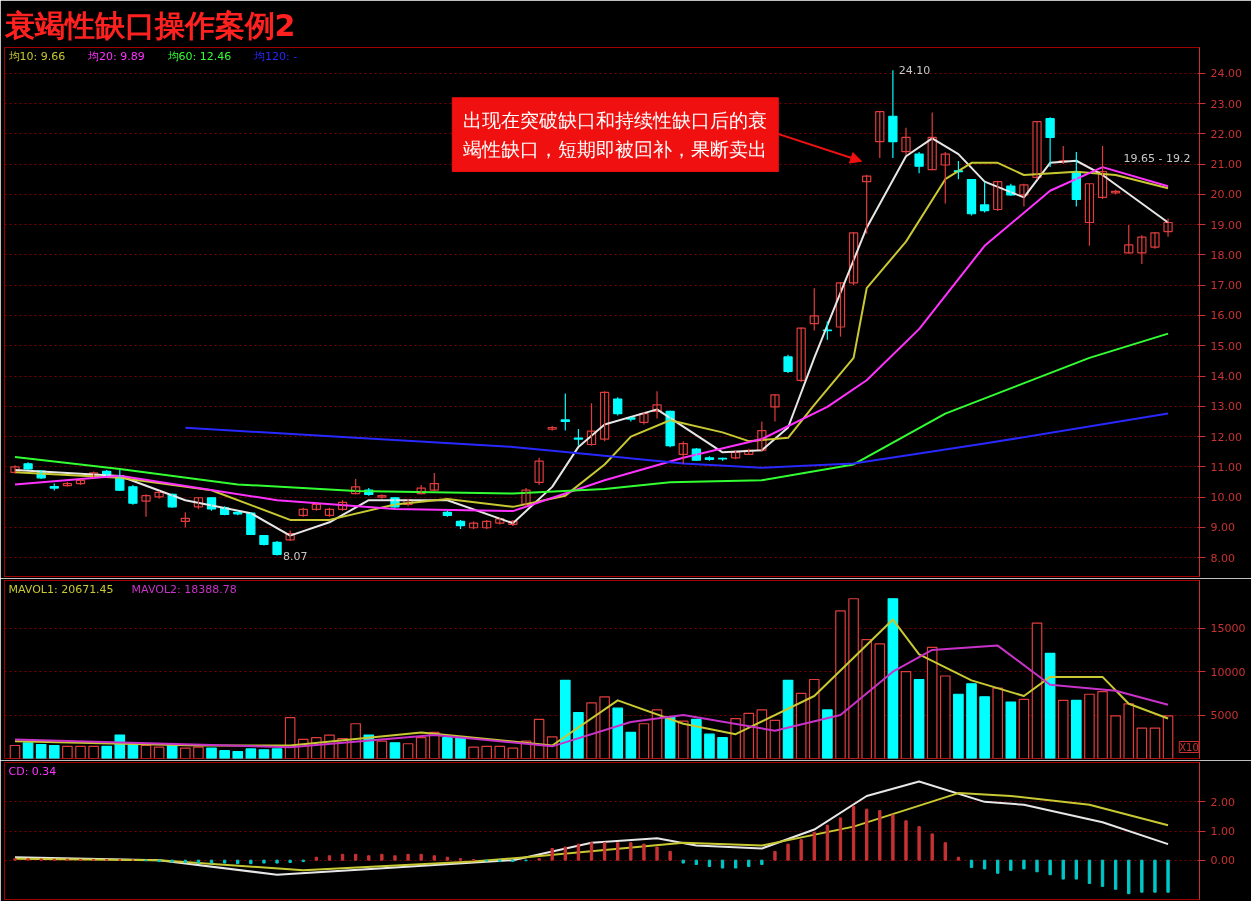 The height and width of the screenshot is (901, 1251). Describe the element at coordinates (149, 25) in the screenshot. I see `chart-title: 衰竭性缺口操作案例2` at that location.